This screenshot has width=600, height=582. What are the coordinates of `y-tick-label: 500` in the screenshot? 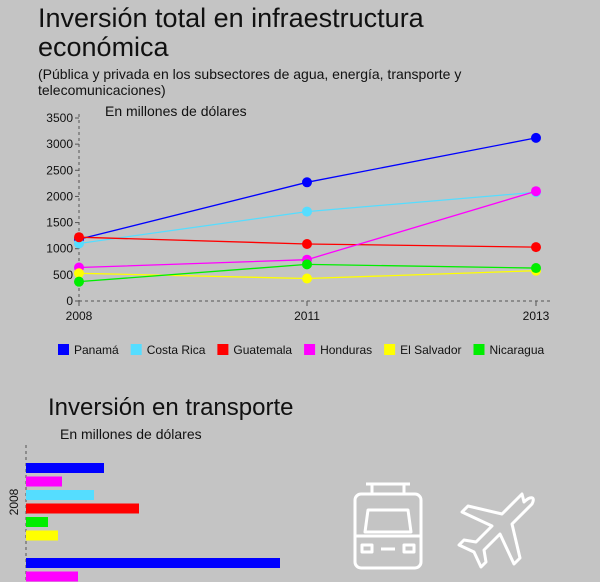 It's located at (63, 275).